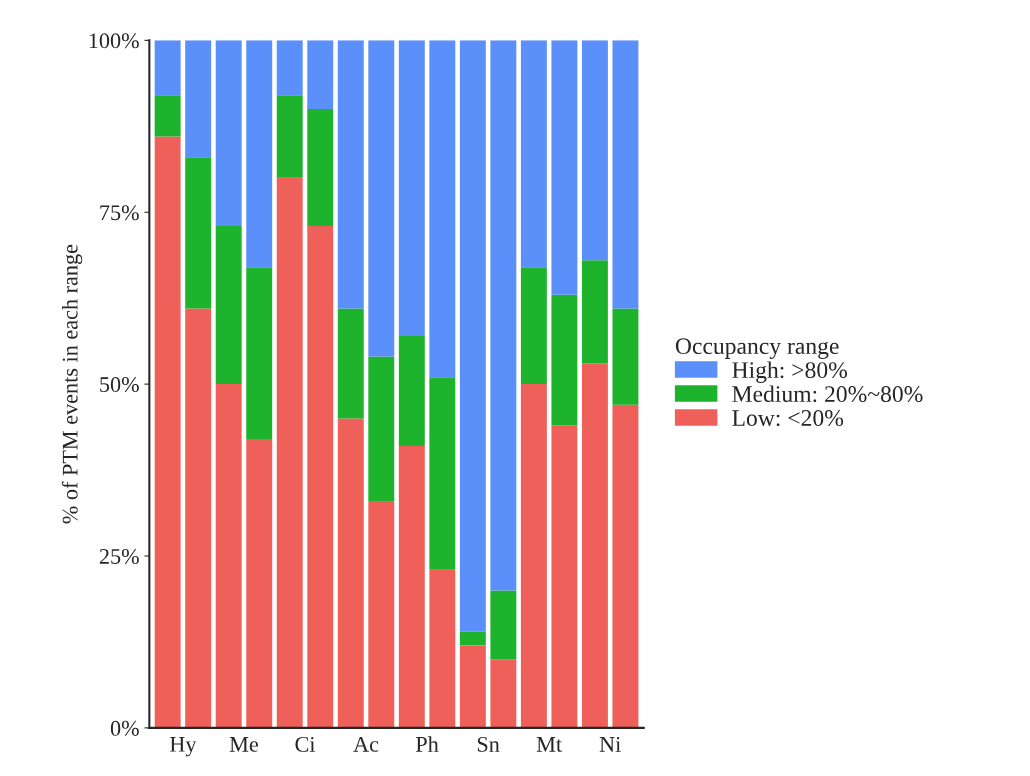 This screenshot has width=1030, height=776. What do you see at coordinates (549, 744) in the screenshot?
I see `x-tick-label: Mt` at bounding box center [549, 744].